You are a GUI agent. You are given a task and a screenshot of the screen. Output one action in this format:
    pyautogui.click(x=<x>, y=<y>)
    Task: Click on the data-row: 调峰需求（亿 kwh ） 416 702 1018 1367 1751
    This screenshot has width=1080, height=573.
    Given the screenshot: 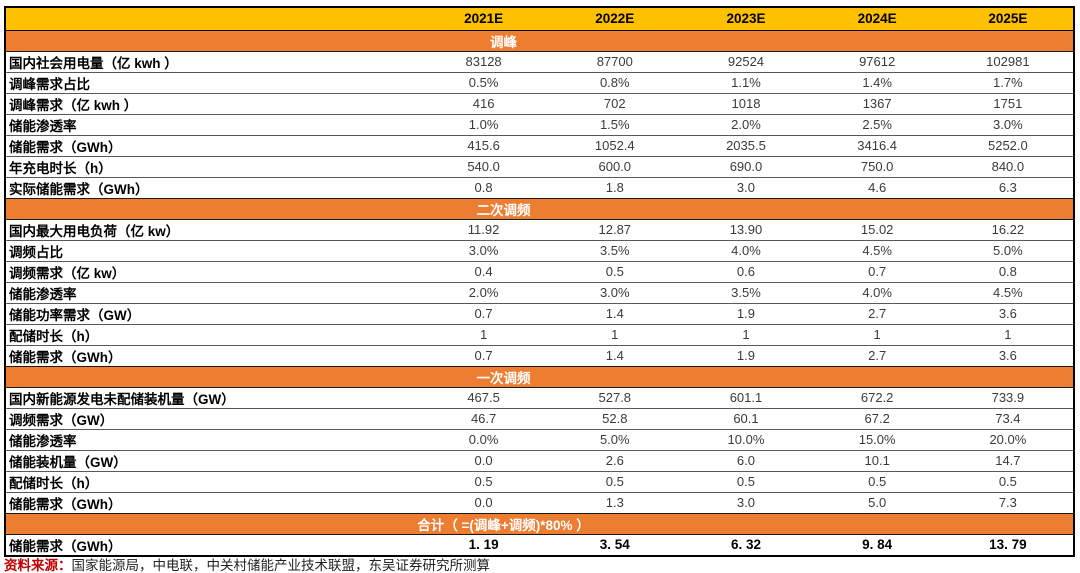 What is the action you would take?
    pyautogui.click(x=539, y=103)
    